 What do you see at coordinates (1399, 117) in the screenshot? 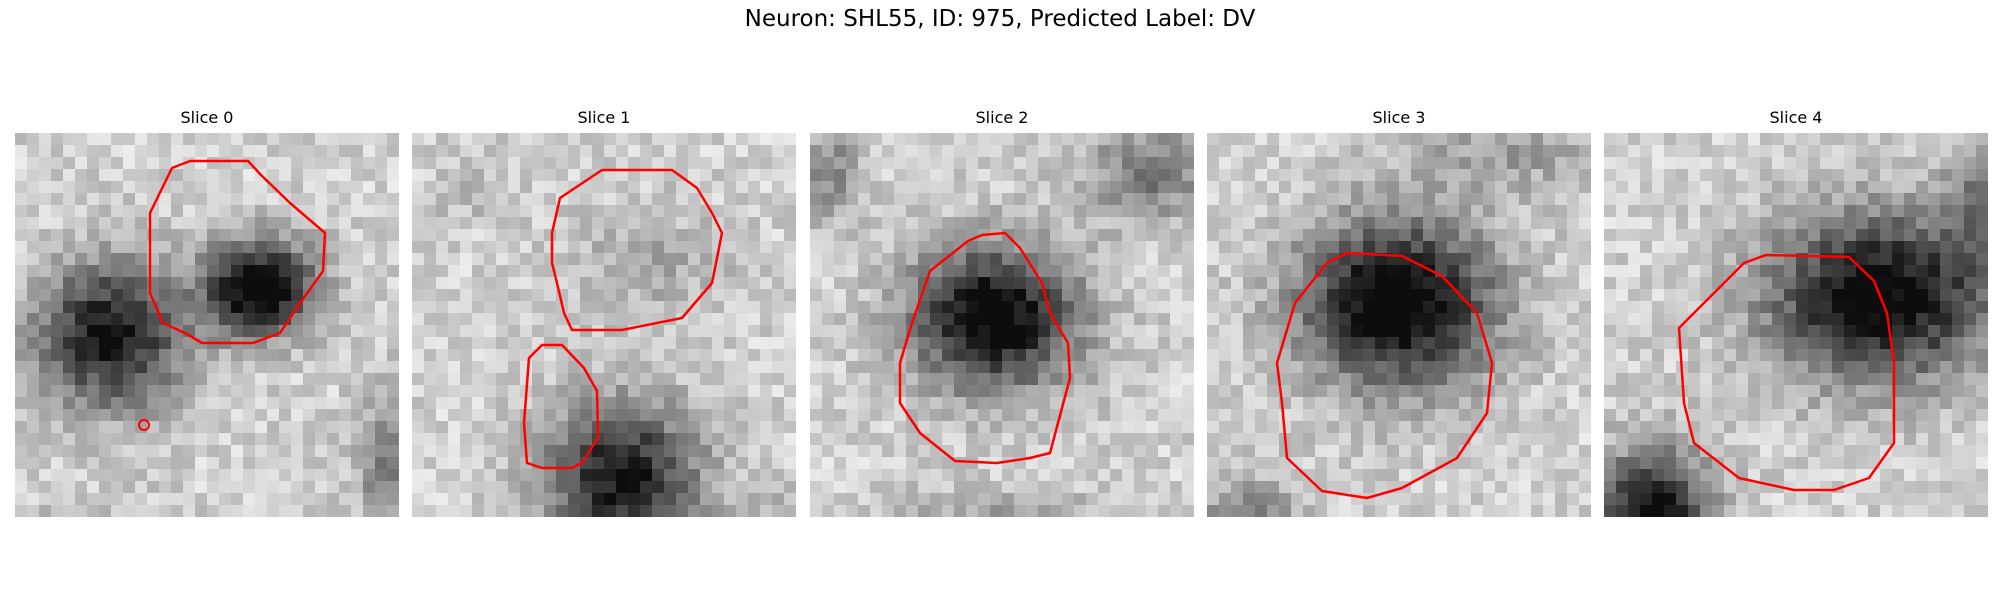
I see `slice-title-3: Slice 3` at bounding box center [1399, 117].